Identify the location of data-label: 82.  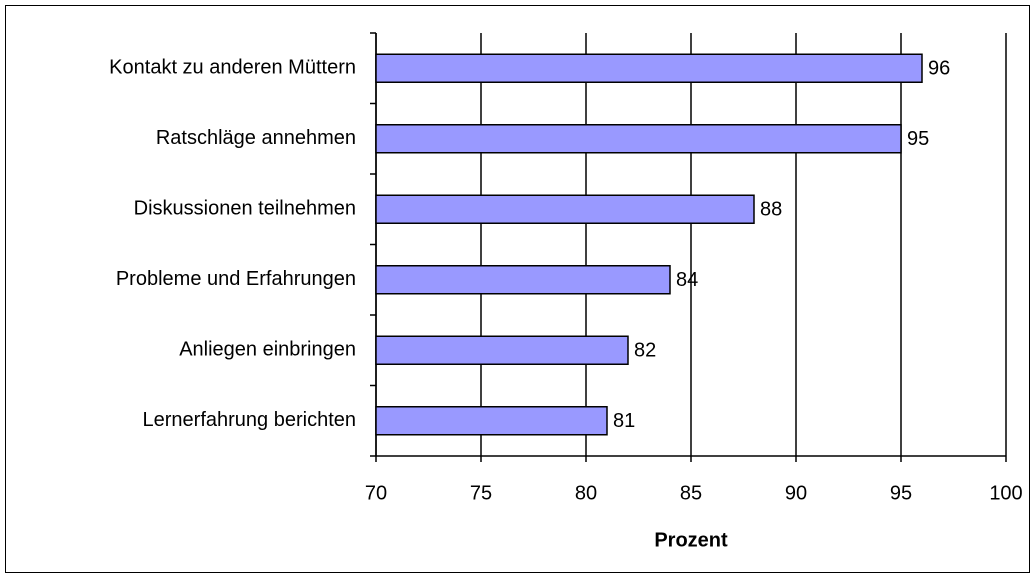
(645, 351).